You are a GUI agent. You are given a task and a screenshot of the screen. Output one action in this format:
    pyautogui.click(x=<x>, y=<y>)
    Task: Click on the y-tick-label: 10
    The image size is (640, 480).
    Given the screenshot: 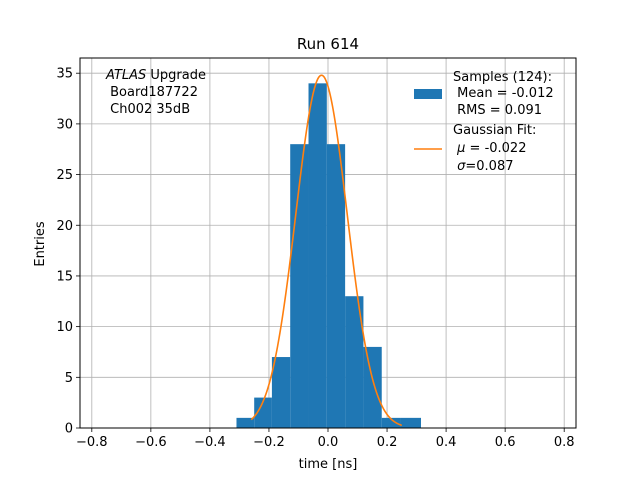 What is the action you would take?
    pyautogui.click(x=64, y=327)
    